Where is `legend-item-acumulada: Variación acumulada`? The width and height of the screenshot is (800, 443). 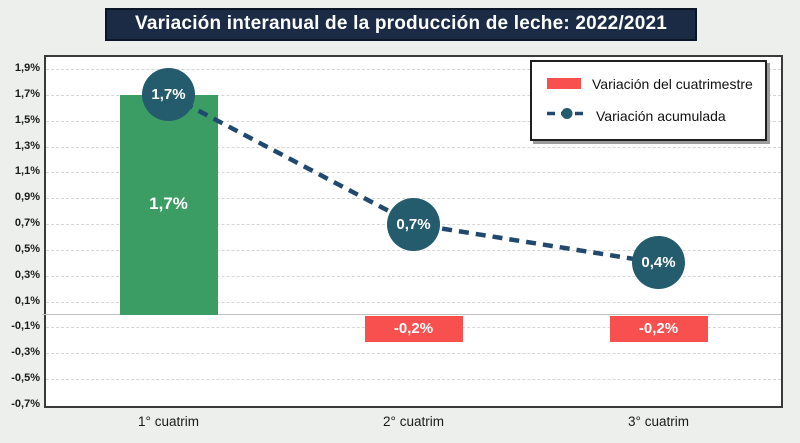
legend-item-acumulada: Variación acumulada is located at coordinates (648, 116).